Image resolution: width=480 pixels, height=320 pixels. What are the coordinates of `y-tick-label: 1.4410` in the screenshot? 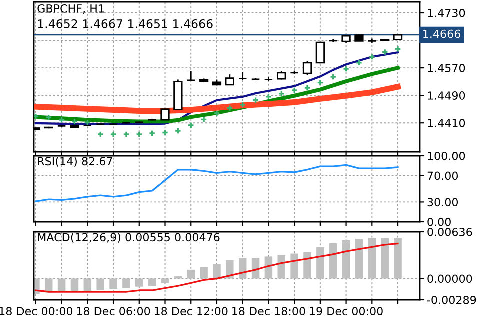 It's located at (447, 123).